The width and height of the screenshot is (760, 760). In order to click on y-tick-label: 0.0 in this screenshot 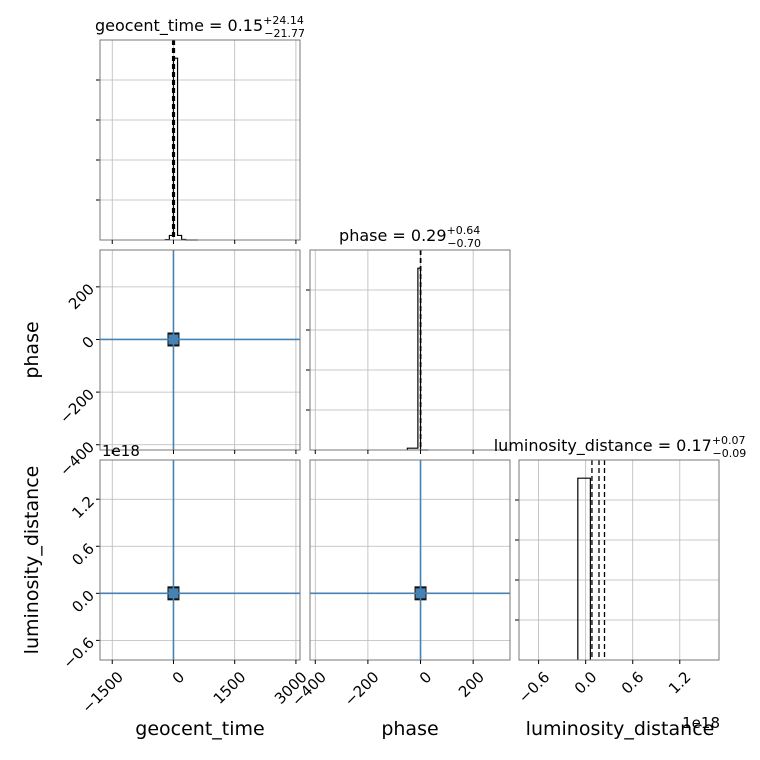, I will do `click(83, 602)`.